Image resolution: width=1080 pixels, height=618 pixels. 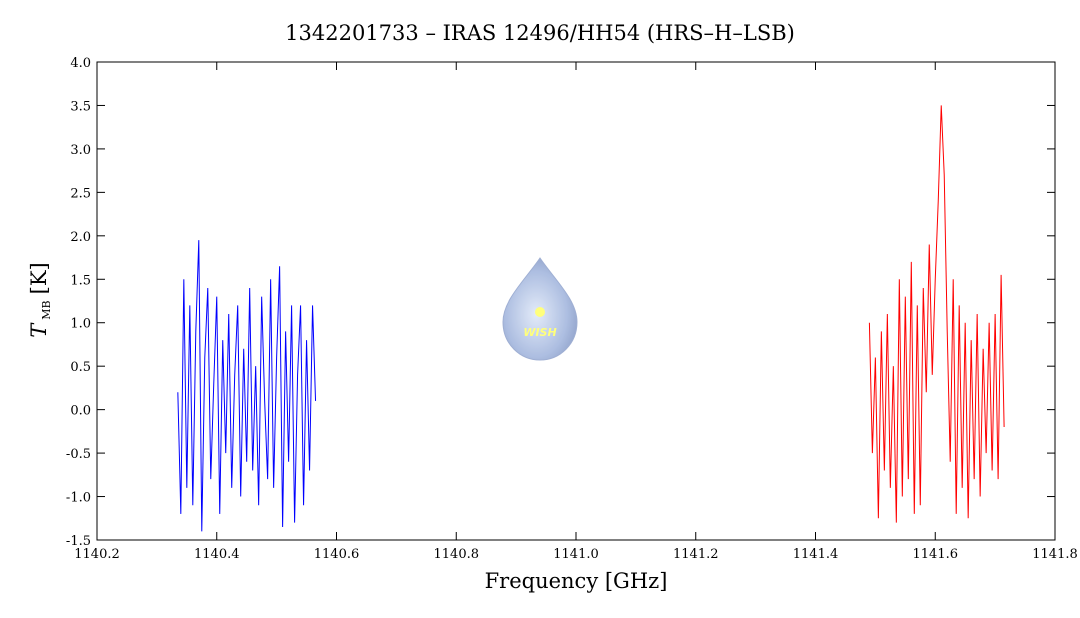 What do you see at coordinates (936, 554) in the screenshot?
I see `x-tick-label: 1141.6` at bounding box center [936, 554].